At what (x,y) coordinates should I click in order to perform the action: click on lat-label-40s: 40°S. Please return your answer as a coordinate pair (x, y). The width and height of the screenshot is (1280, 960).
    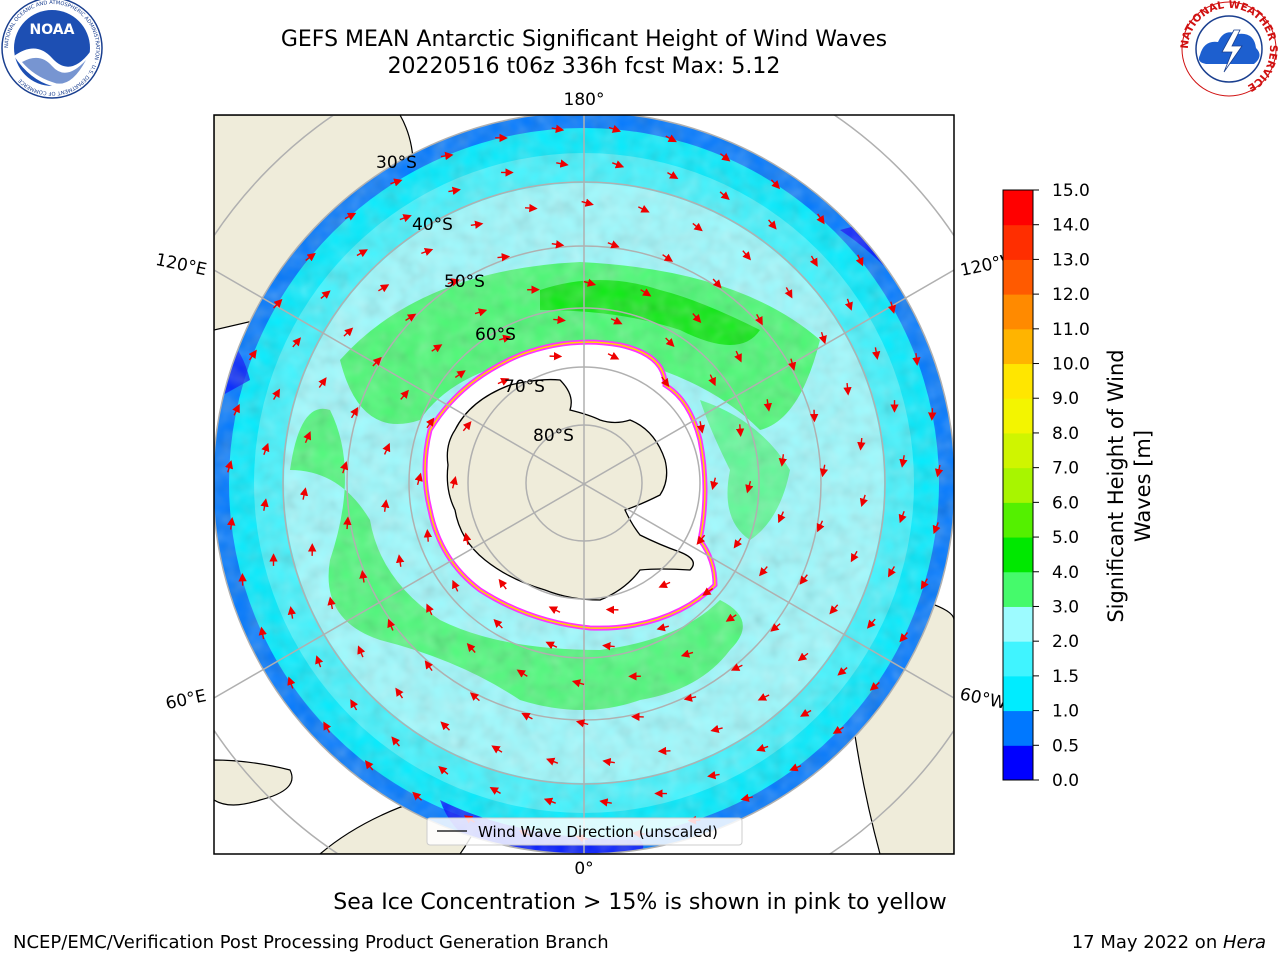
    Looking at the image, I should click on (432, 225).